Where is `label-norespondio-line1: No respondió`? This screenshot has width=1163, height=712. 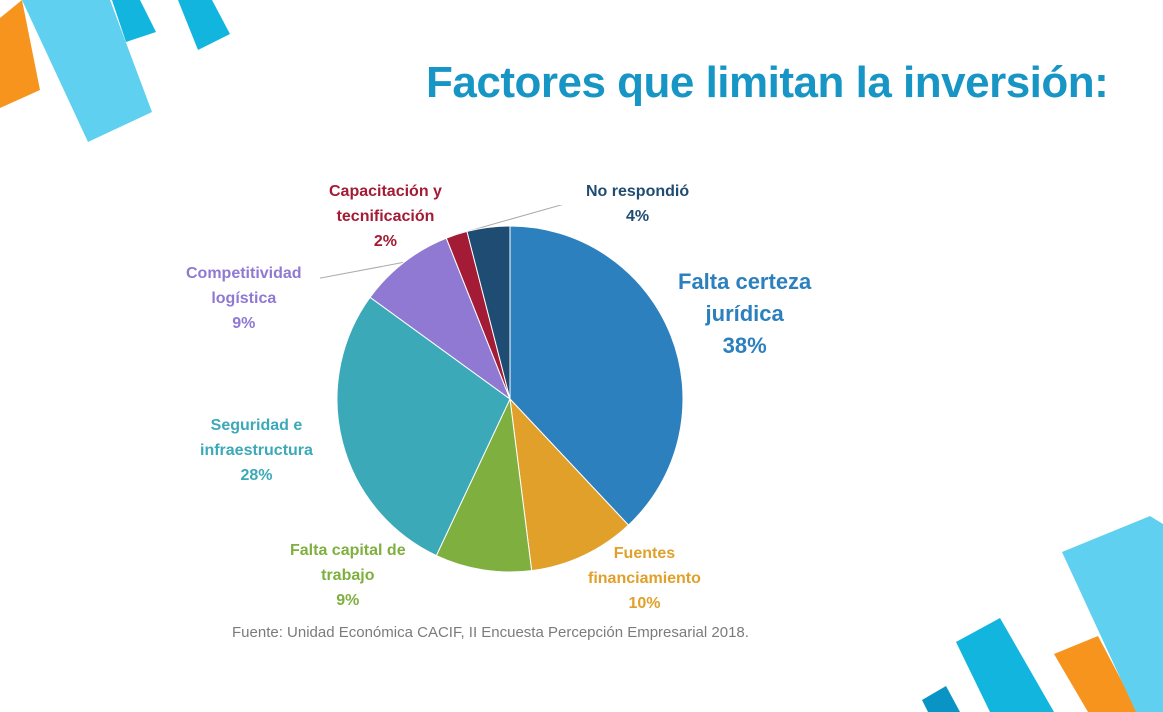
label-norespondio-line1: No respondió is located at coordinates (638, 191).